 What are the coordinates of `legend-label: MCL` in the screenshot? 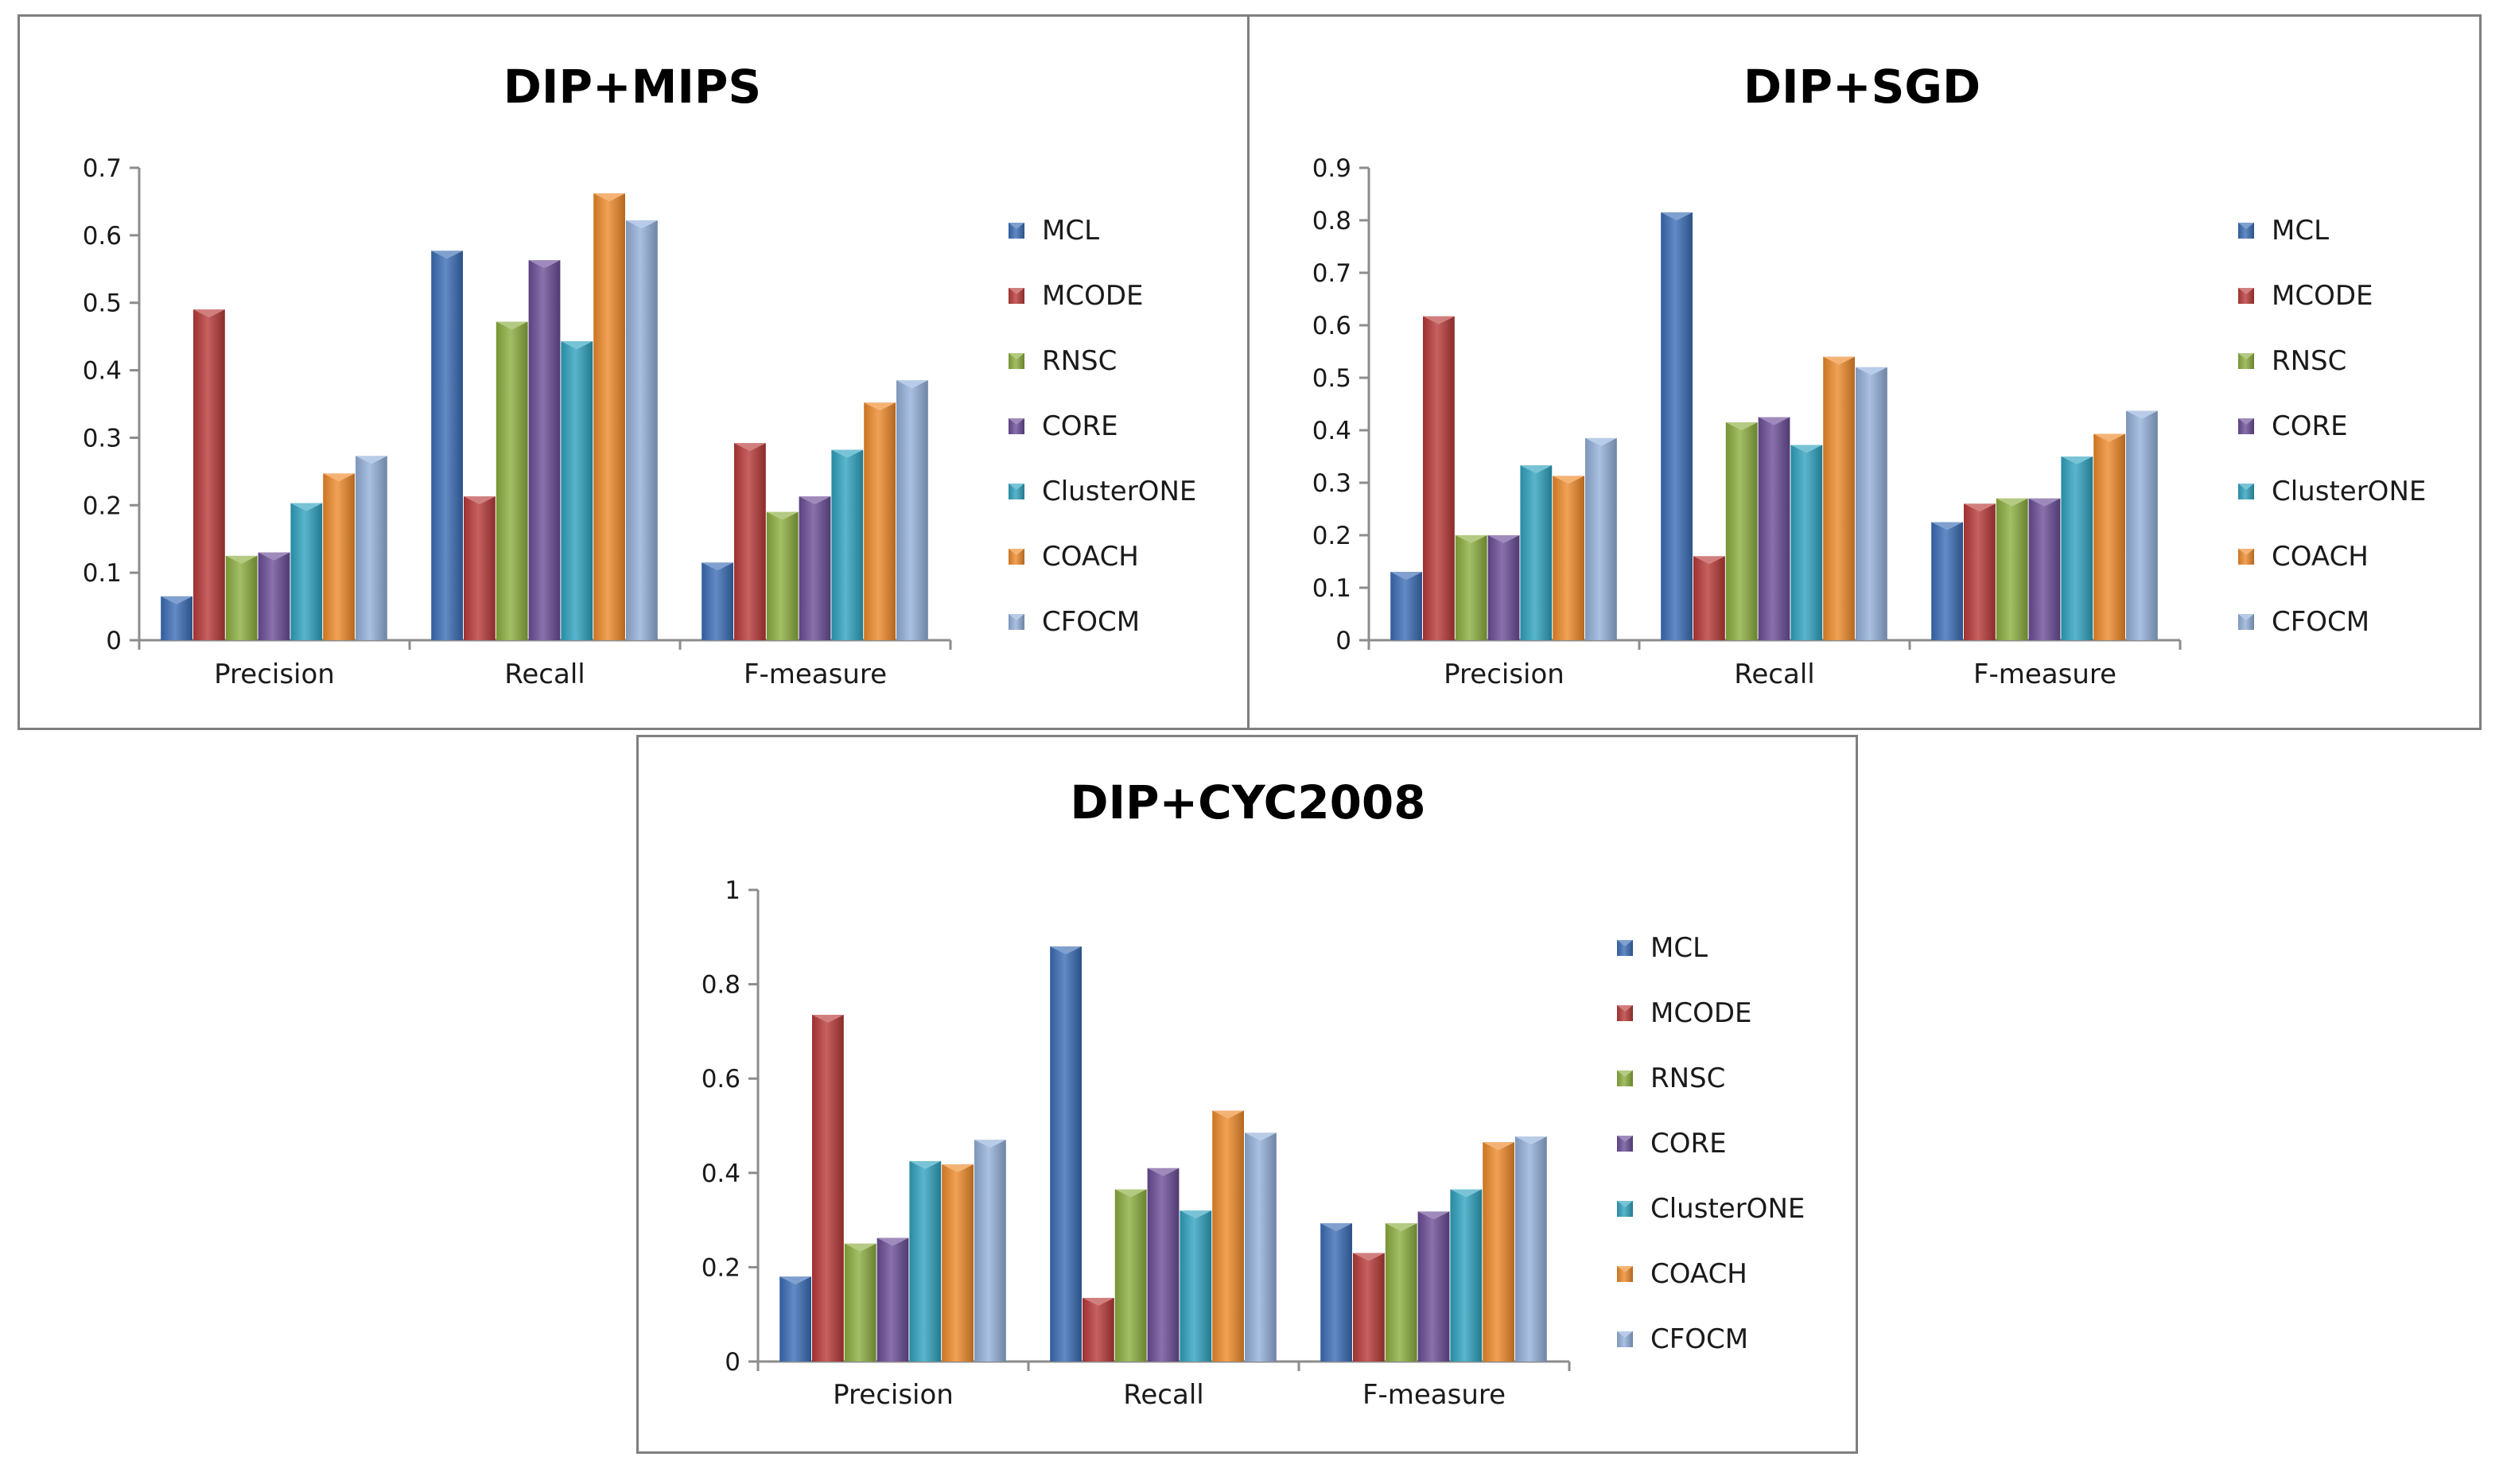 It's located at (1070, 231).